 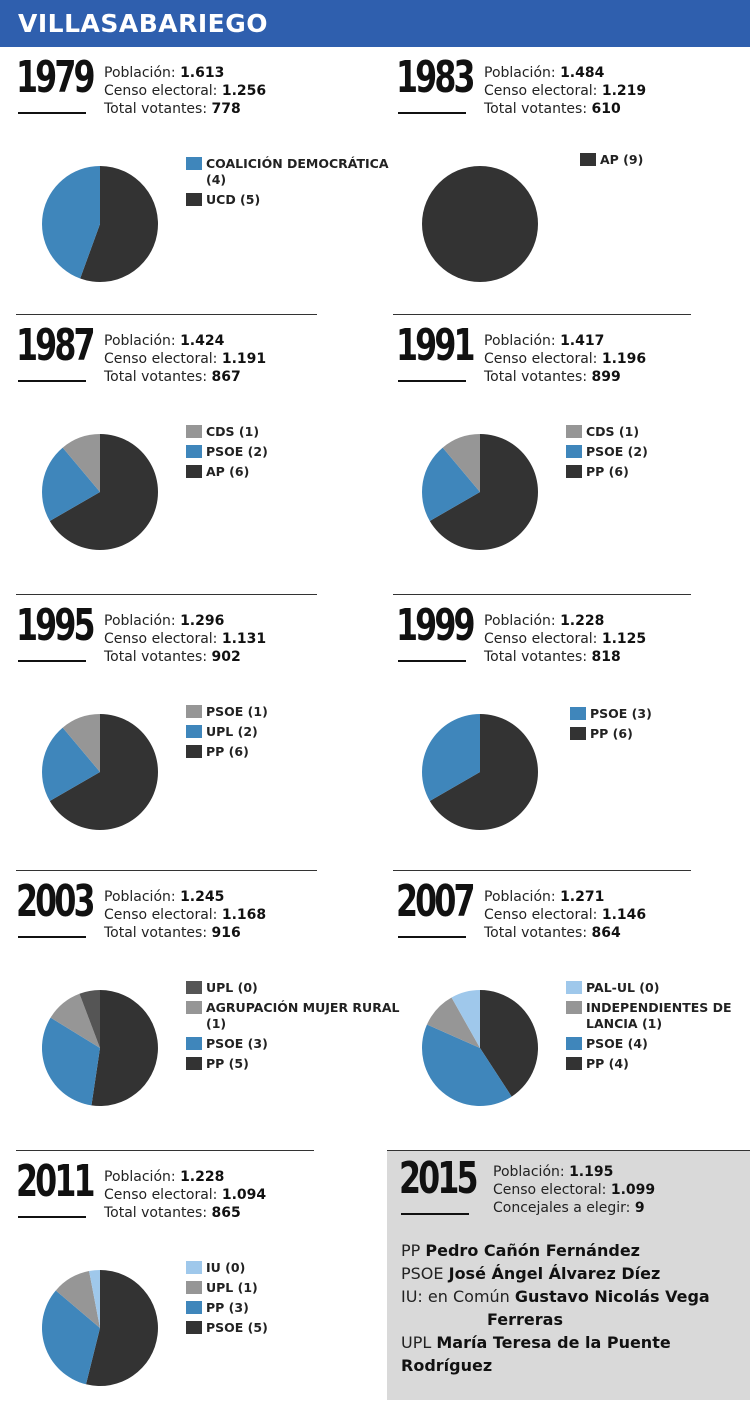 What do you see at coordinates (624, 91) in the screenshot?
I see `censo-value: 1.219` at bounding box center [624, 91].